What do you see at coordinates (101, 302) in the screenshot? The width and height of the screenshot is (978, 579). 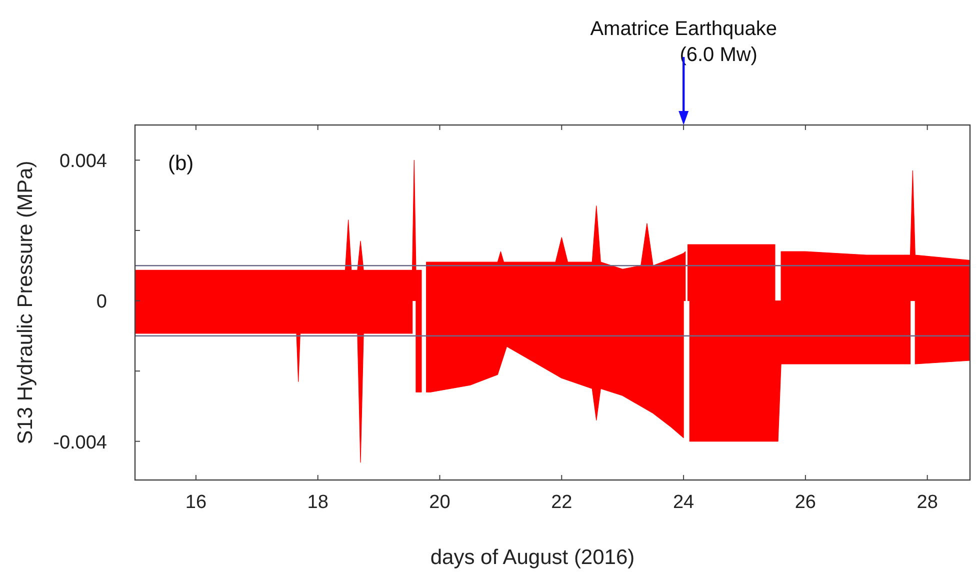 I see `y-tick-label: 0` at bounding box center [101, 302].